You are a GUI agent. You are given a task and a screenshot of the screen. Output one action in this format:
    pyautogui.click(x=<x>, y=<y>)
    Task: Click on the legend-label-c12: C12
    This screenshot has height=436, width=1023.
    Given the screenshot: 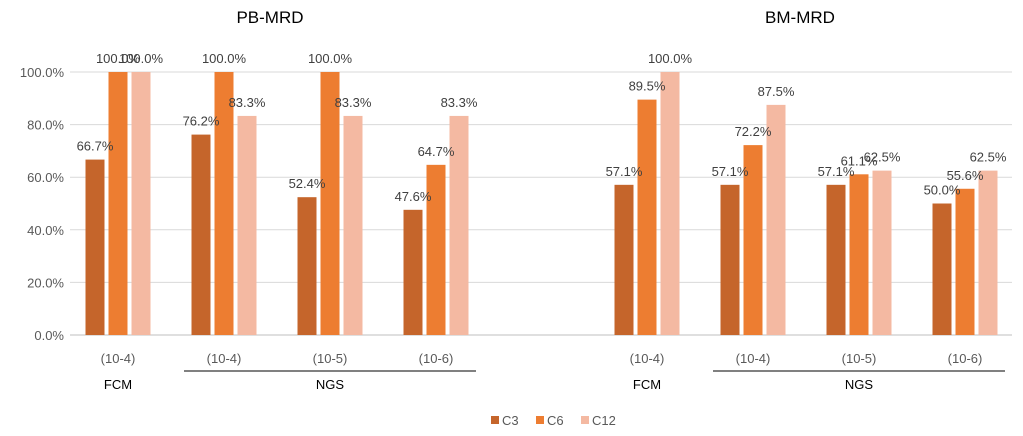 What is the action you would take?
    pyautogui.click(x=604, y=420)
    